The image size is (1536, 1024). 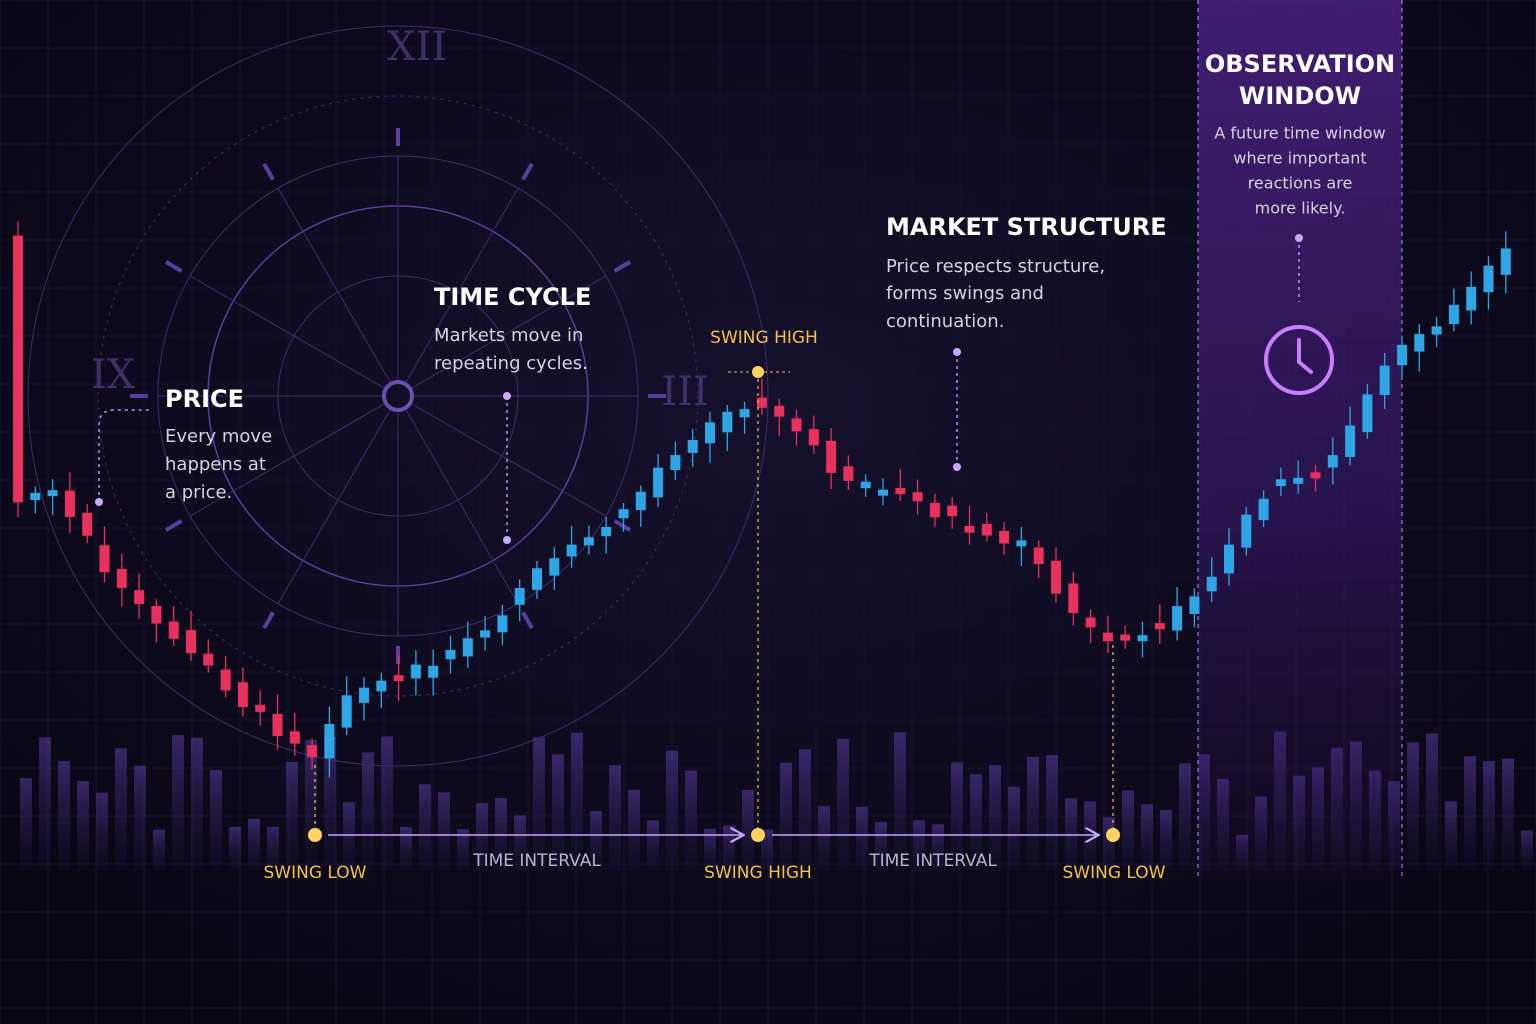 What do you see at coordinates (965, 293) in the screenshot?
I see `annotation-line: forms swings and` at bounding box center [965, 293].